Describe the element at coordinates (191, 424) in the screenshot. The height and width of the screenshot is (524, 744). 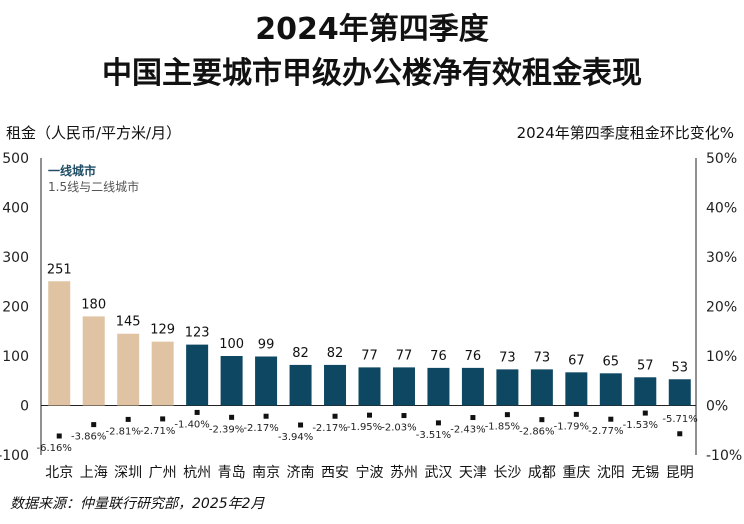
I see `change-label: -1.40%` at that location.